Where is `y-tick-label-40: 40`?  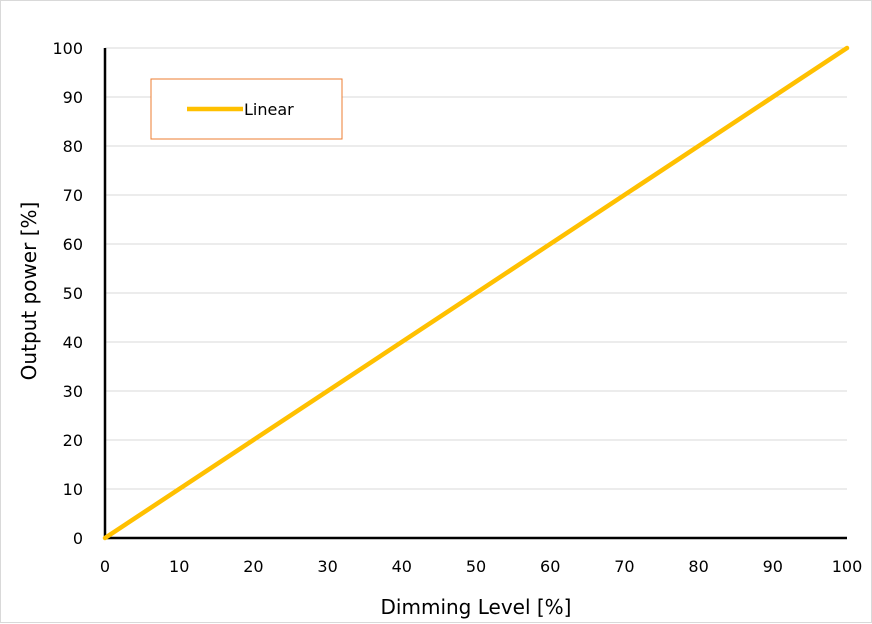 y-tick-label-40: 40 is located at coordinates (73, 342).